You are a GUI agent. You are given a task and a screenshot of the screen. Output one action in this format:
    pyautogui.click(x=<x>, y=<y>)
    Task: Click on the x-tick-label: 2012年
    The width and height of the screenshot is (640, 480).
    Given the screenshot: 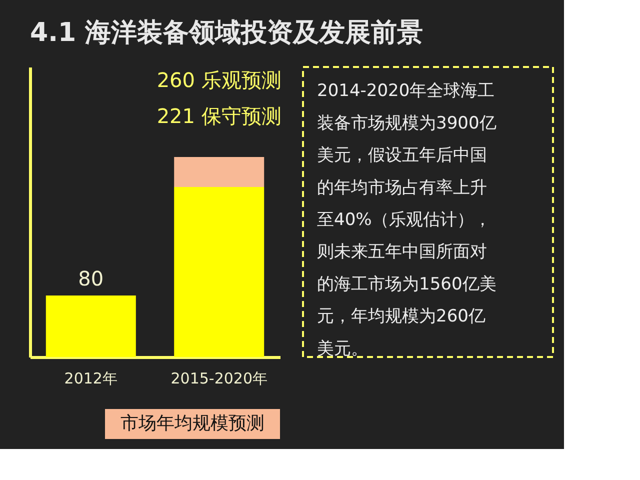 What is the action you would take?
    pyautogui.click(x=91, y=379)
    